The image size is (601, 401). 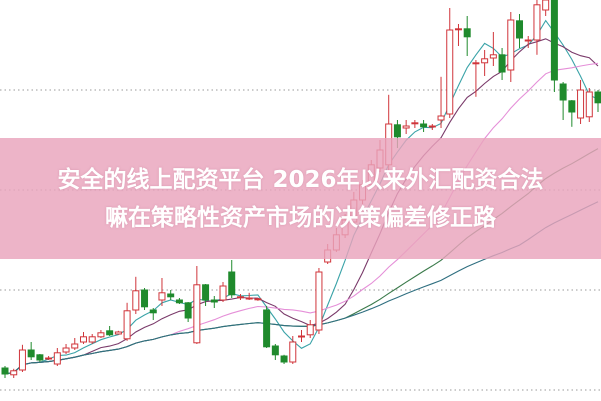 What do you see at coordinates (300, 179) in the screenshot?
I see `banner-title-line-1: 安全的线上配资平台 2026年以来外汇配资合法` at bounding box center [300, 179].